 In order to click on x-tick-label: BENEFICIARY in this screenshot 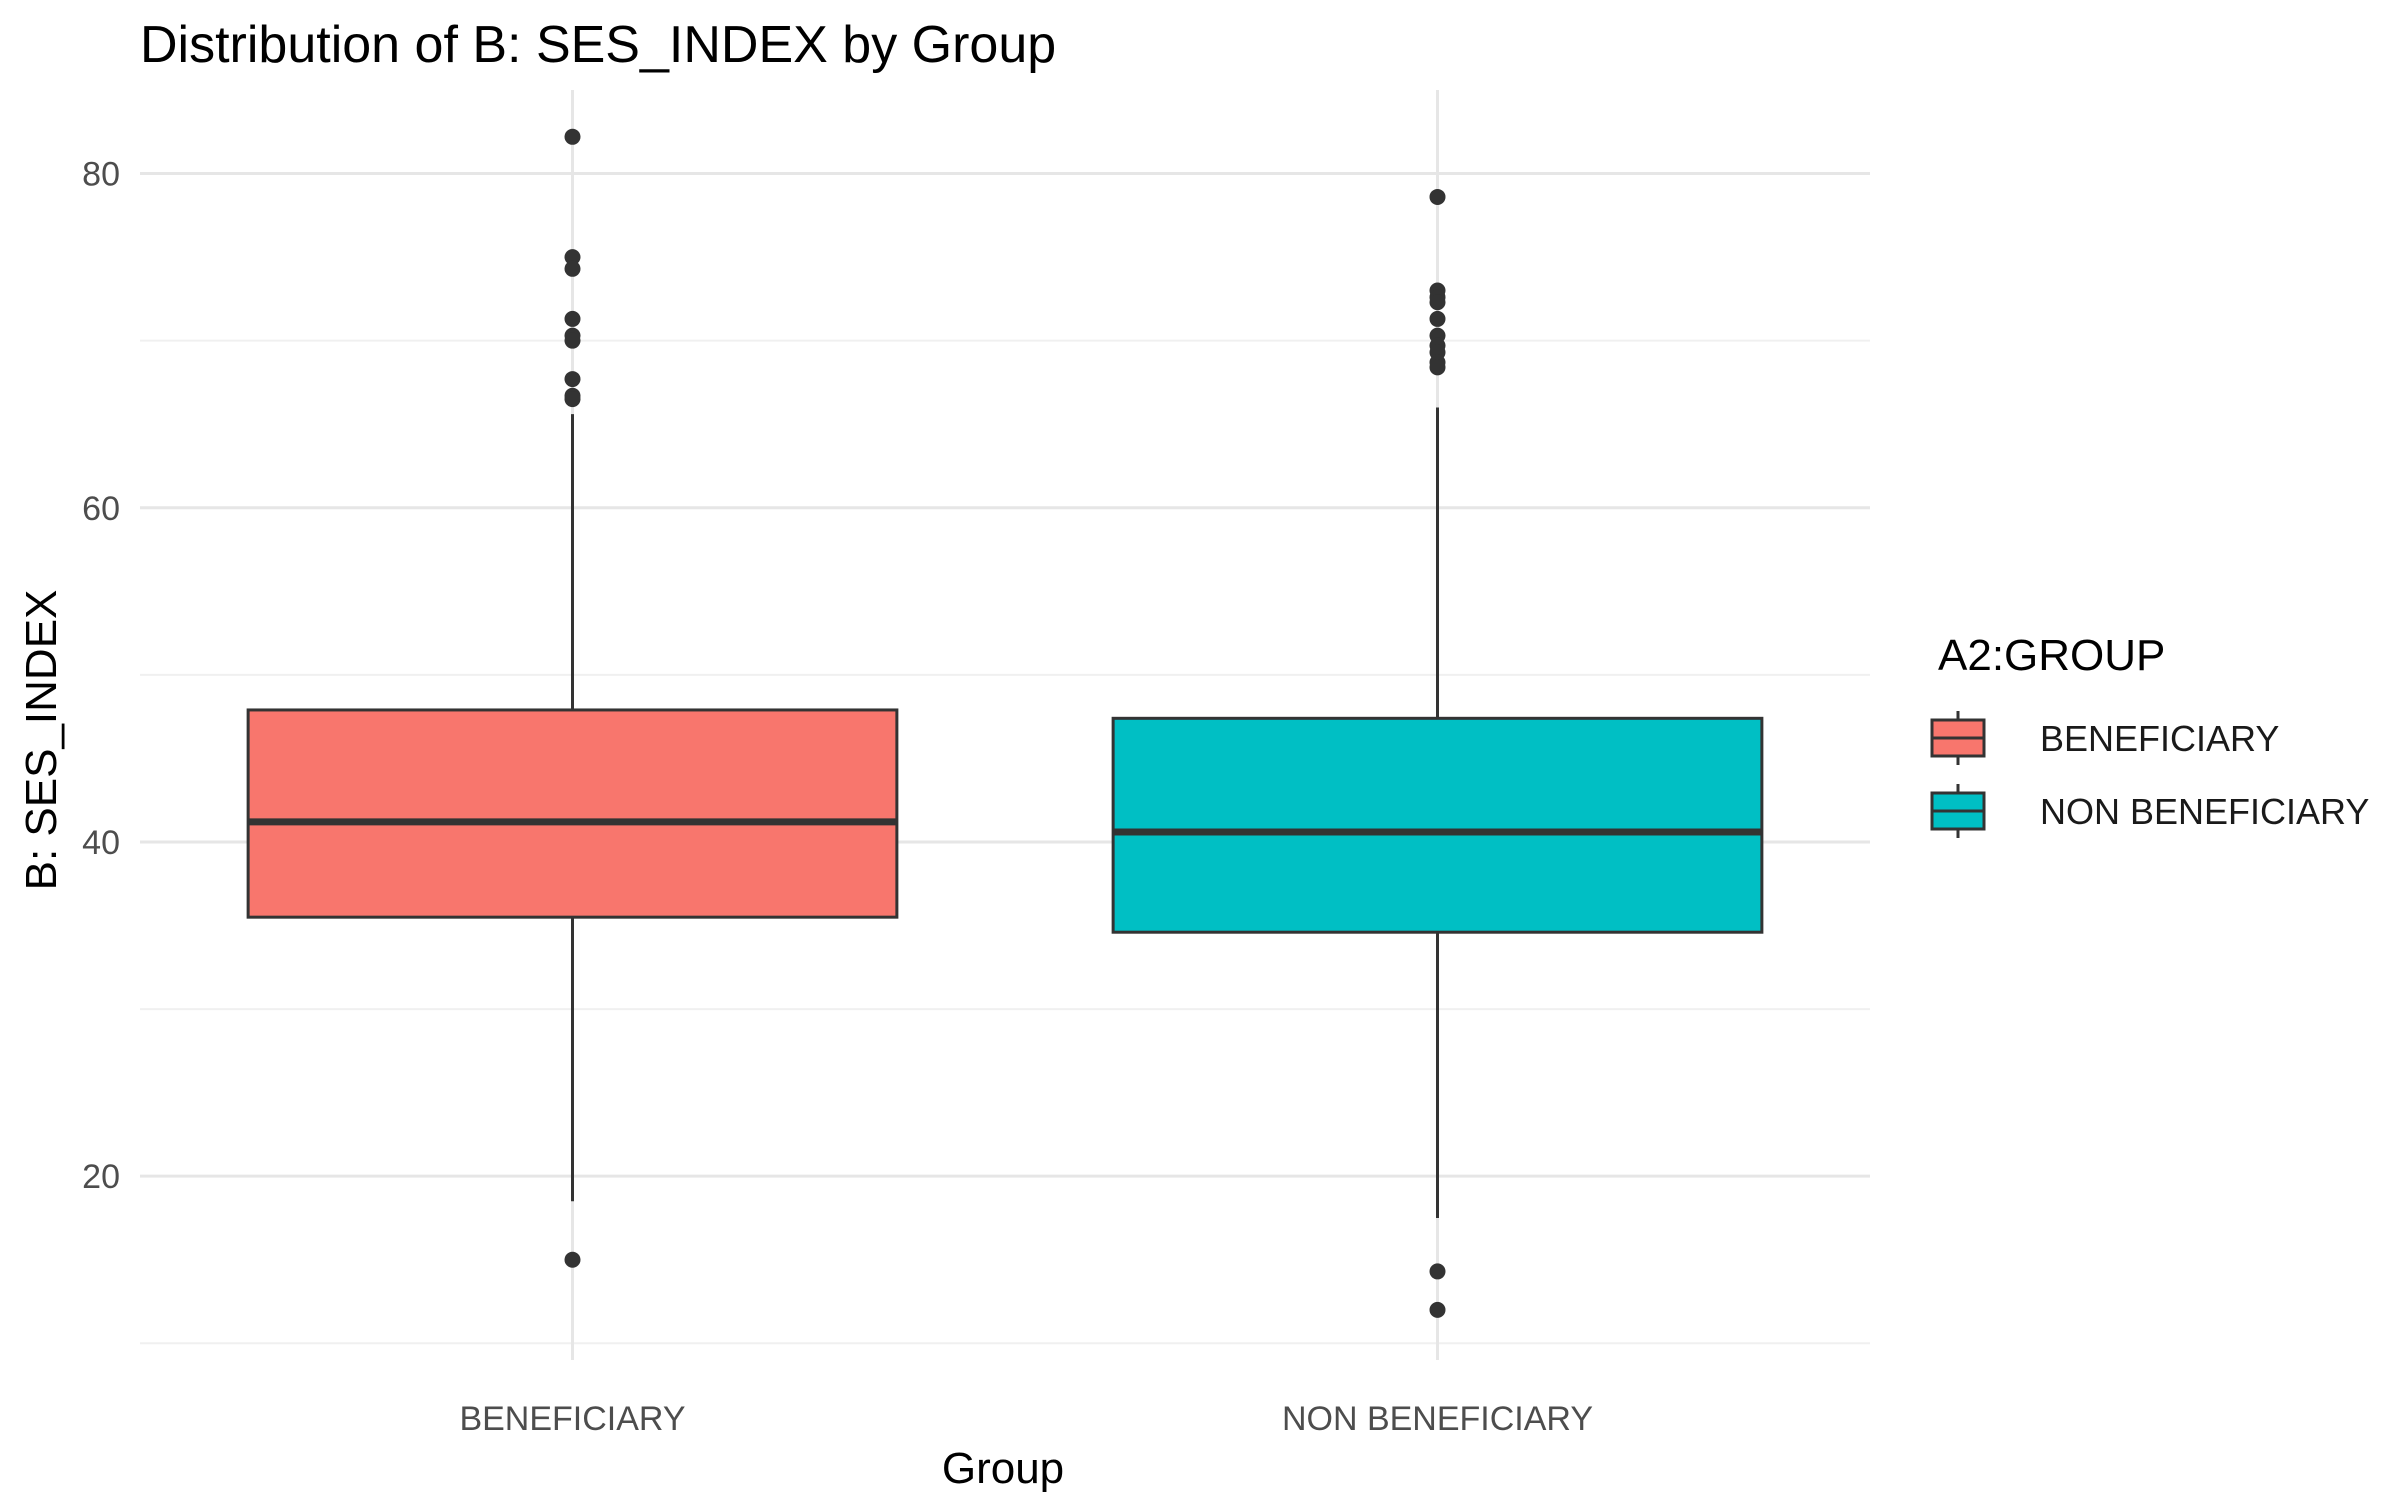, I will do `click(572, 1419)`.